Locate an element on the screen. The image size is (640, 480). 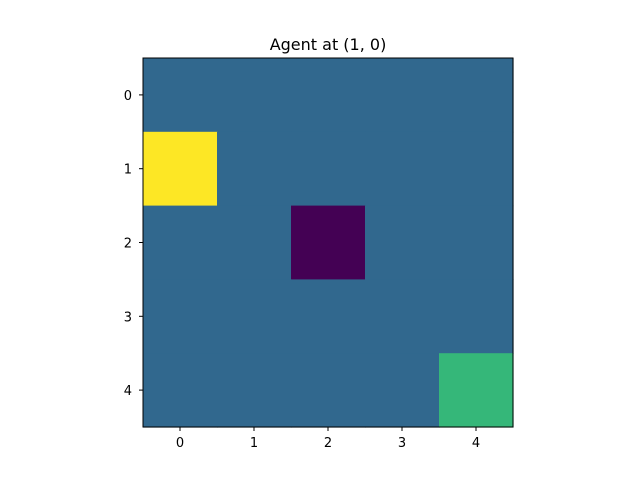
empty-cell-r0-c3 is located at coordinates (402, 95).